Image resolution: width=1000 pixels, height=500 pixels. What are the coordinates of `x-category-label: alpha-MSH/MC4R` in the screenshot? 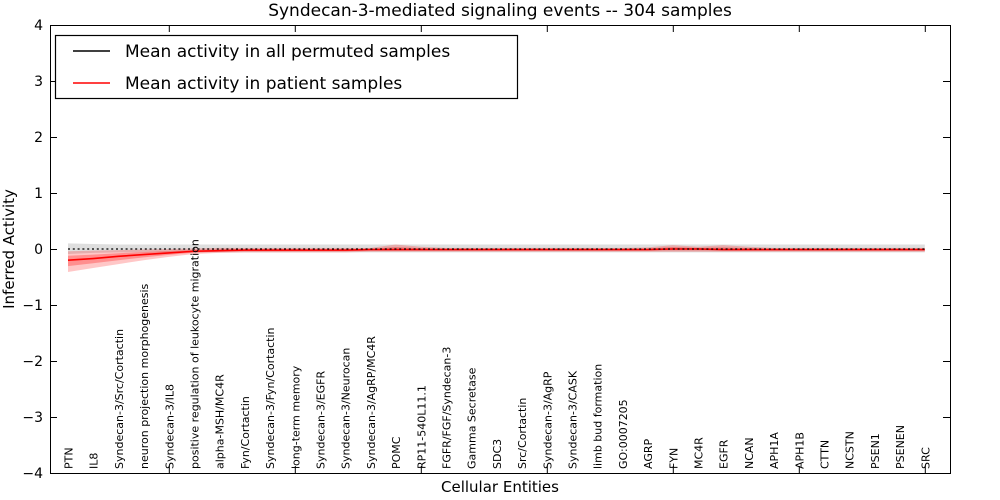 It's located at (220, 421).